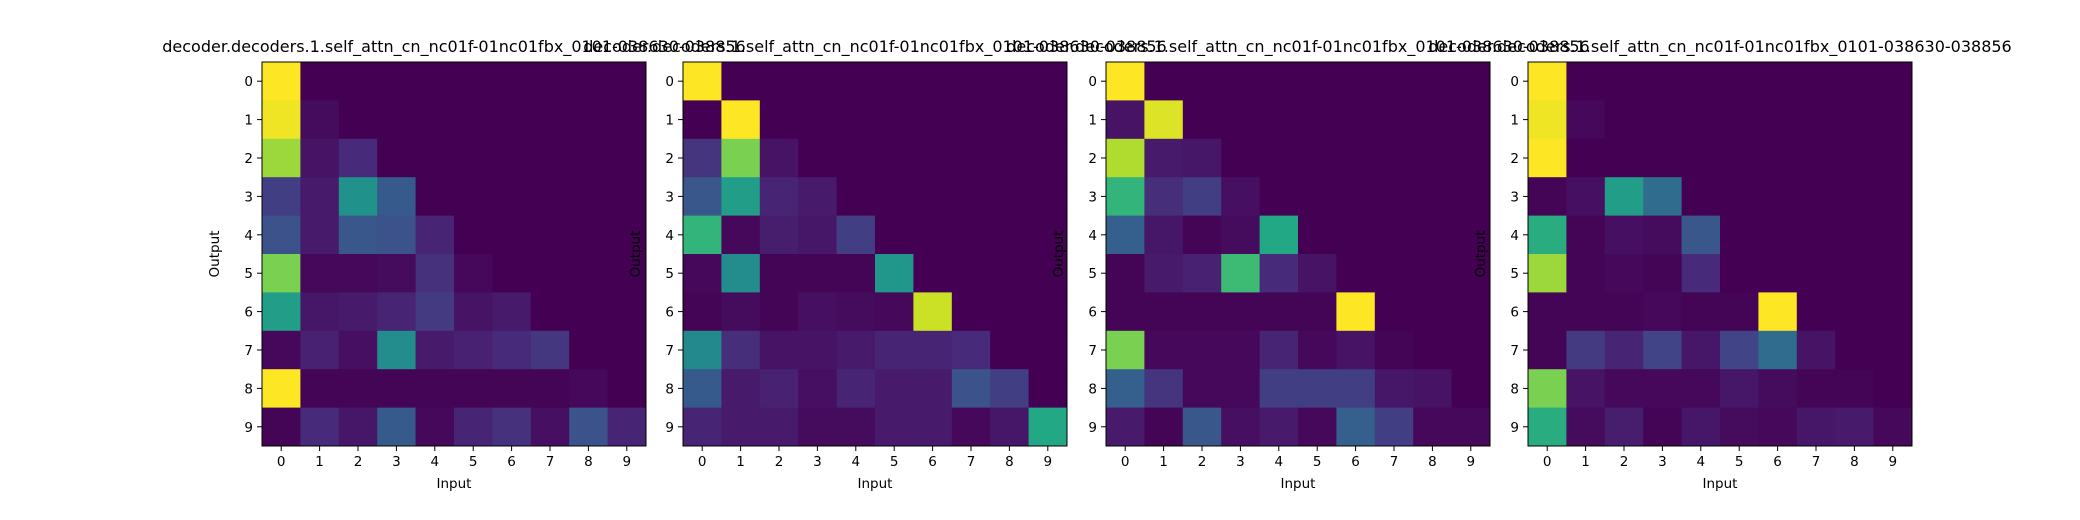 This screenshot has height=520, width=2080. What do you see at coordinates (248, 197) in the screenshot?
I see `y-tick-label: 3` at bounding box center [248, 197].